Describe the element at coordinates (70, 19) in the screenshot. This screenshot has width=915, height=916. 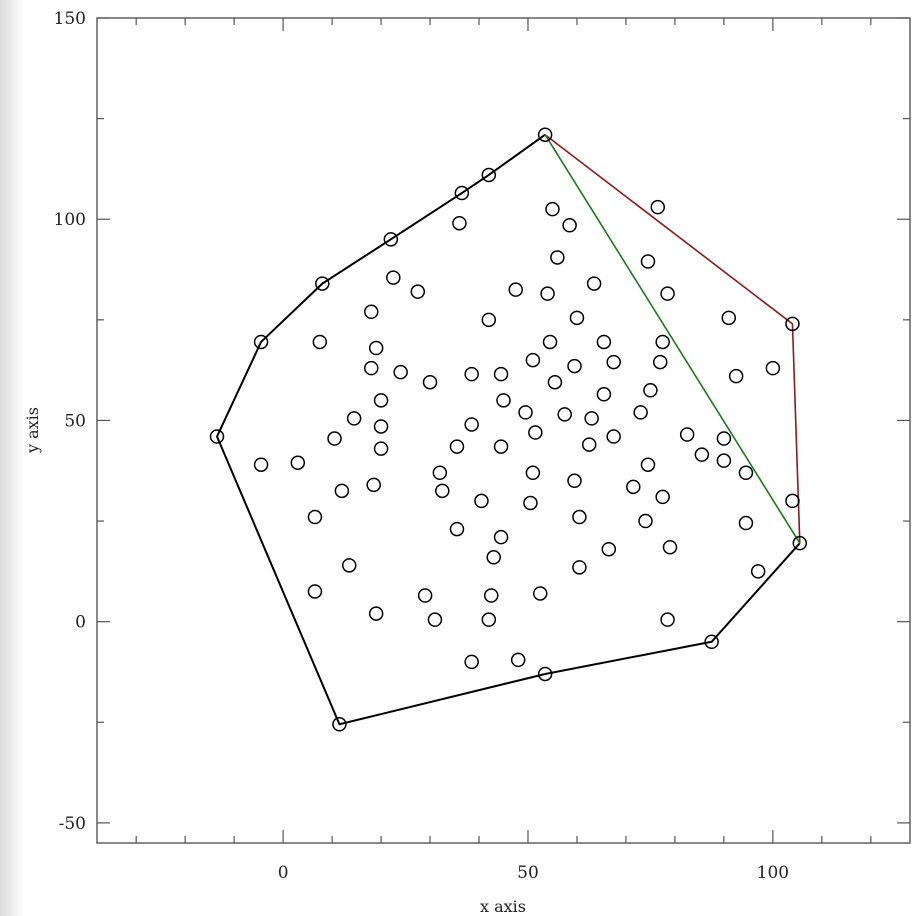
I see `y-tick-label: 150` at that location.